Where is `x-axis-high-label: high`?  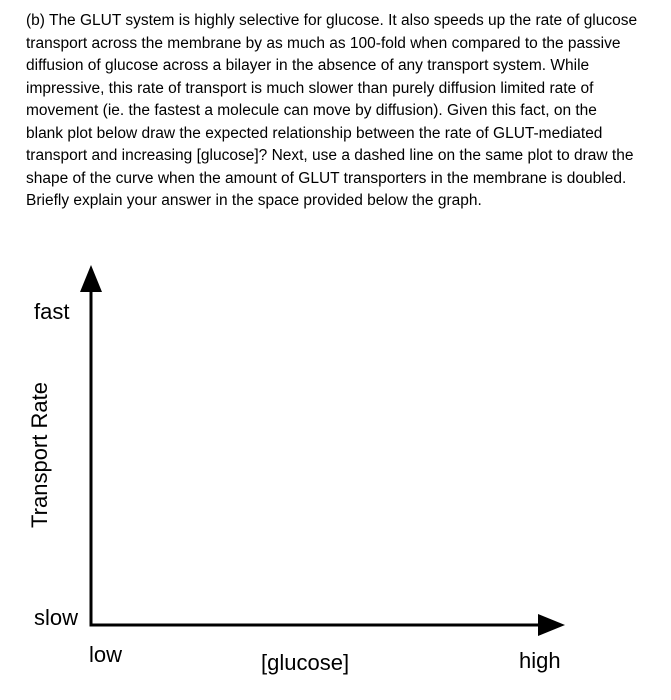
x-axis-high-label: high is located at coordinates (540, 660).